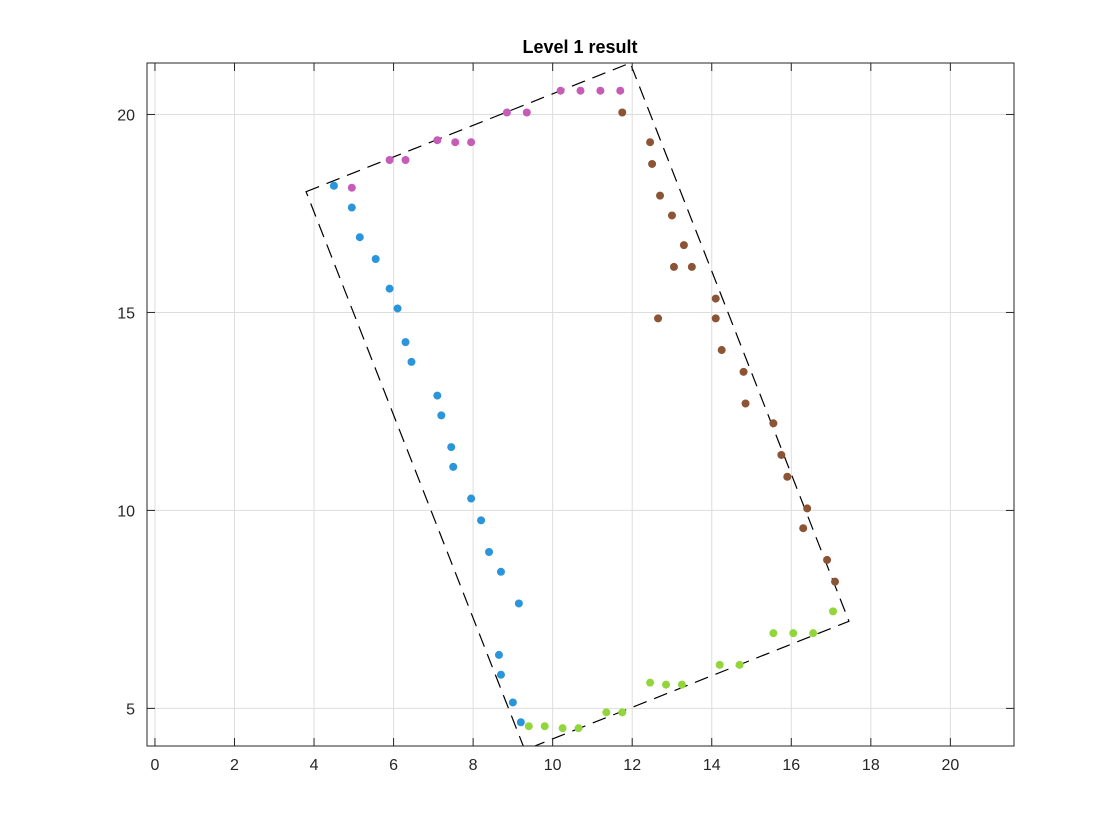 This screenshot has height=840, width=1120. I want to click on x-tick-label: 16, so click(791, 765).